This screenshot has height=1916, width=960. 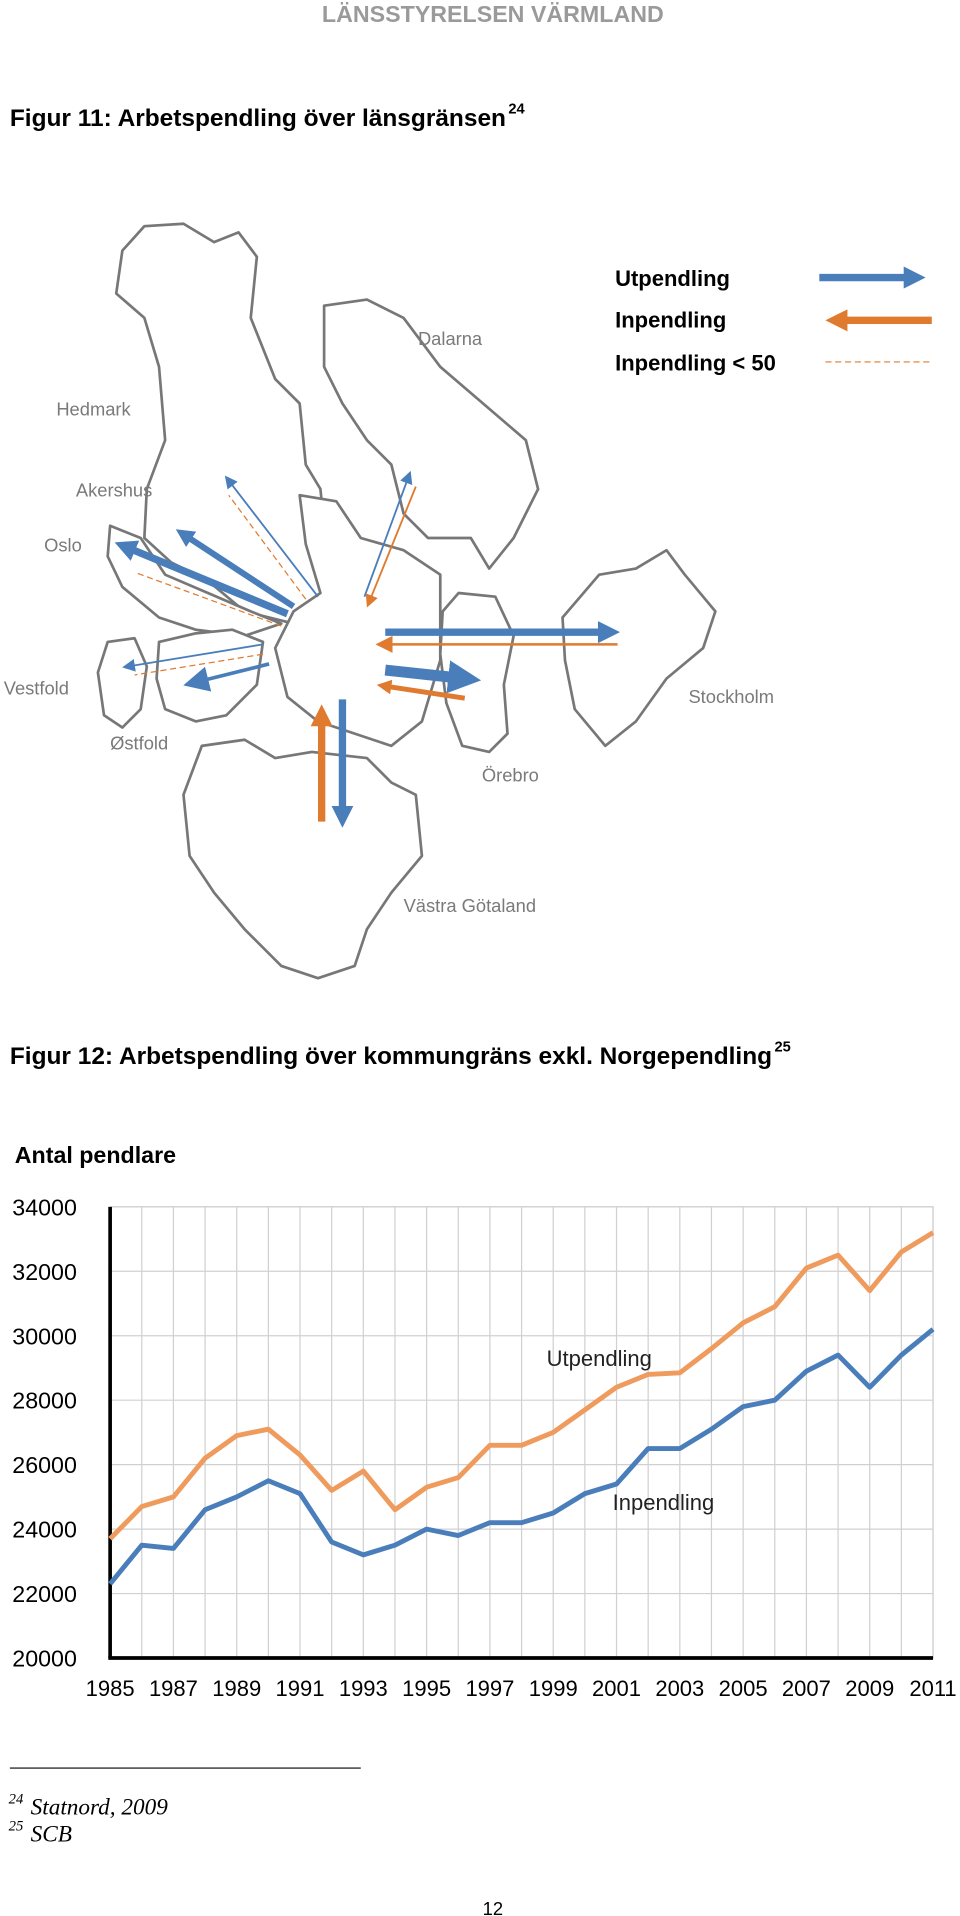 I want to click on y-tick-label: 24000, so click(x=44, y=1530).